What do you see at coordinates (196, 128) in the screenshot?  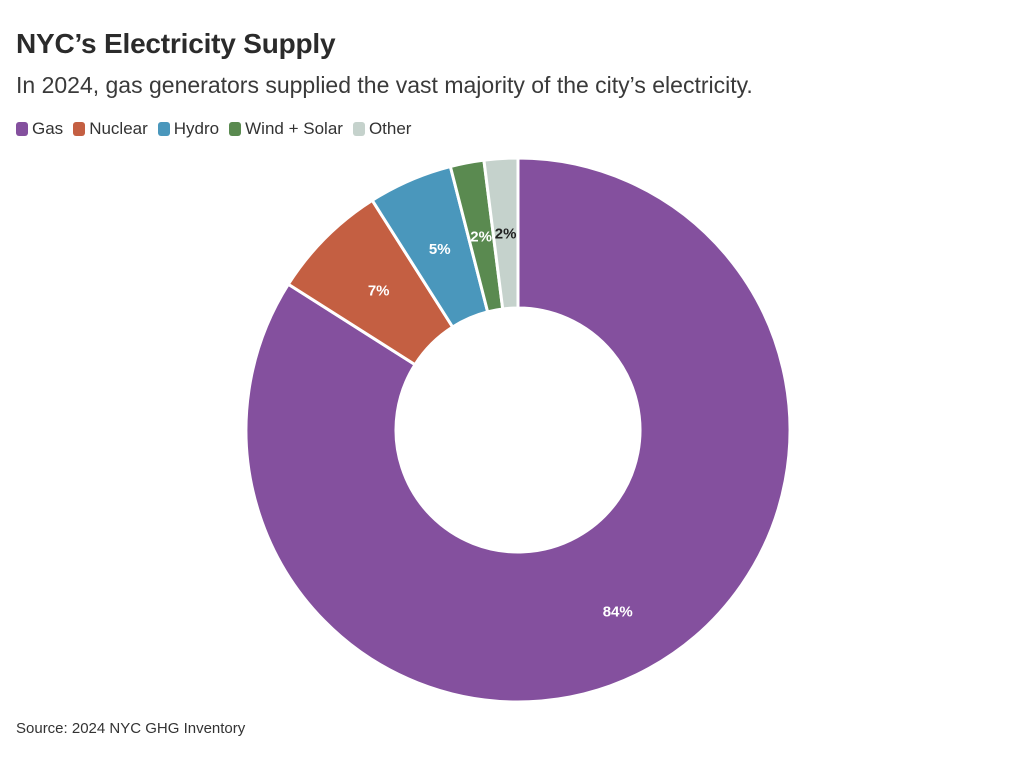 I see `legend-label: Hydro` at bounding box center [196, 128].